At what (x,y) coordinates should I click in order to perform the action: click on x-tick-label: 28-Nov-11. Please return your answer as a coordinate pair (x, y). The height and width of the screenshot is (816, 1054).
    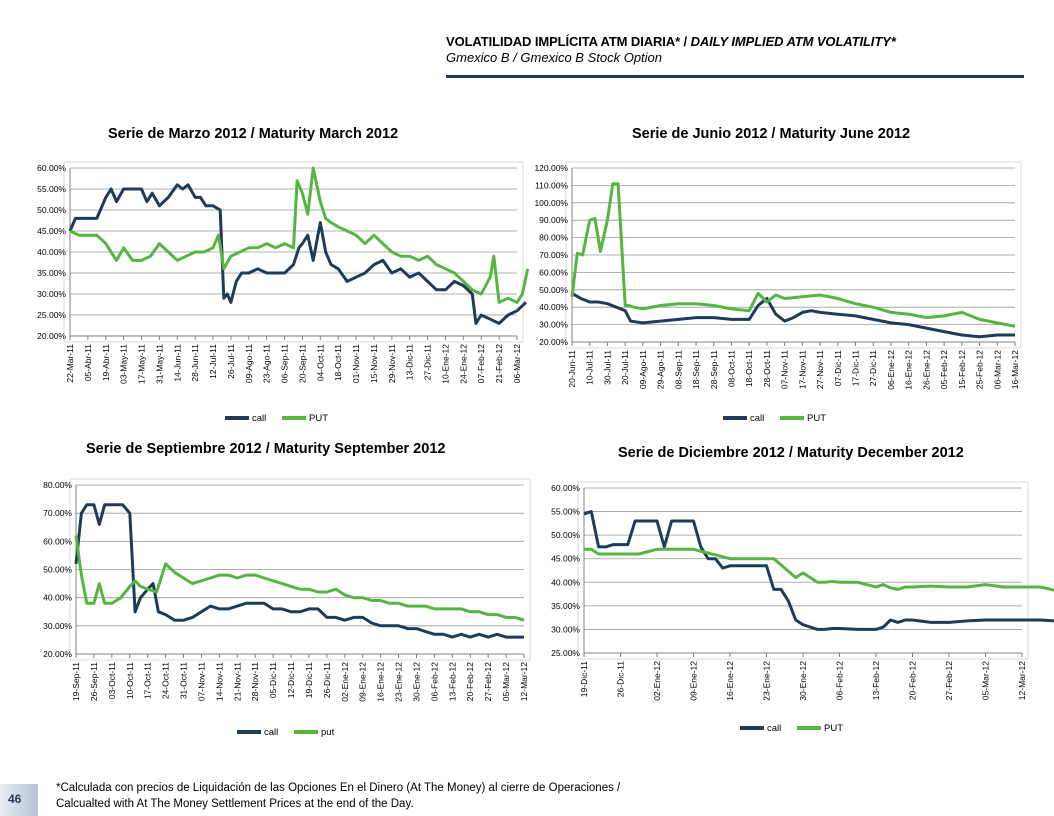
    Looking at the image, I should click on (255, 681).